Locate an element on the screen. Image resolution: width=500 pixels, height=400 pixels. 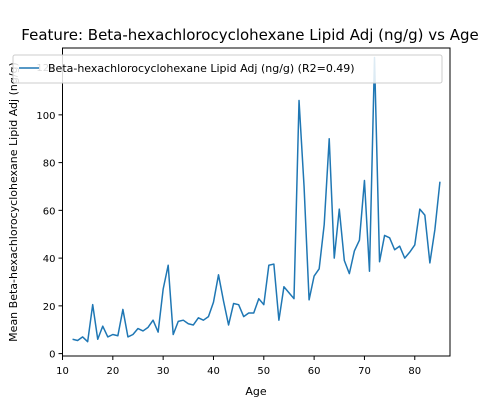
x-tick-label: 70 is located at coordinates (364, 371).